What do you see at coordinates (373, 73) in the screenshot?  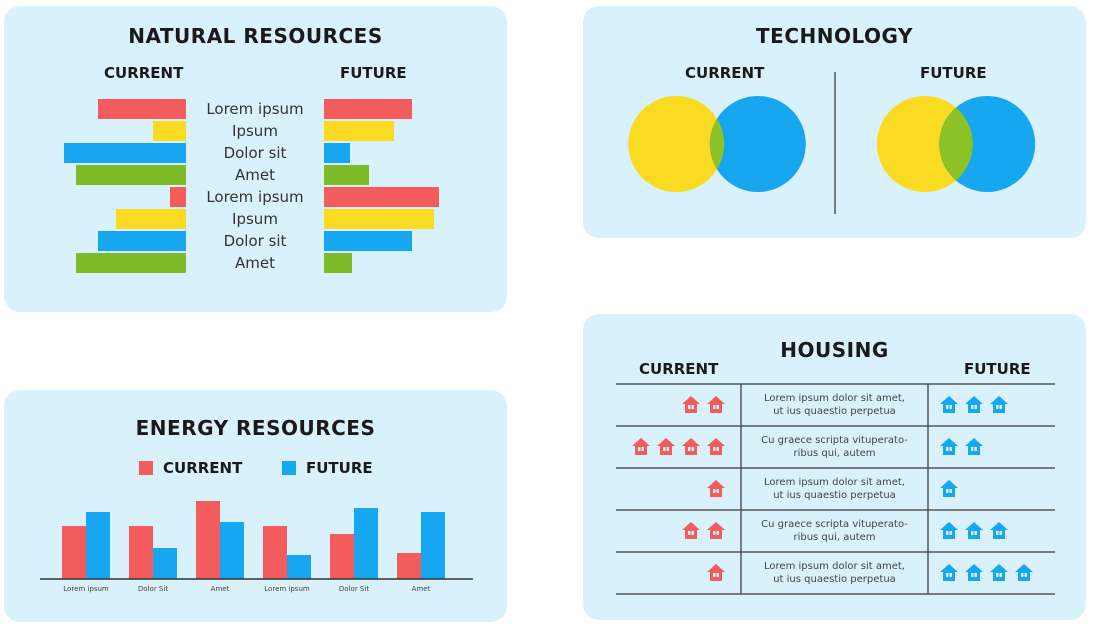 I see `natural-future-label: FUTURE` at bounding box center [373, 73].